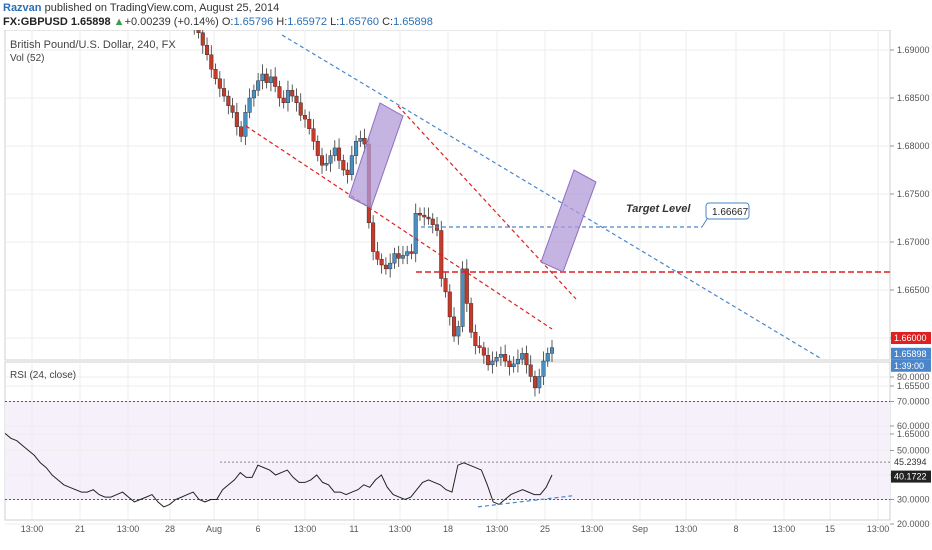 The image size is (932, 550). Describe the element at coordinates (253, 22) in the screenshot. I see `open-value: 1.65796` at that location.